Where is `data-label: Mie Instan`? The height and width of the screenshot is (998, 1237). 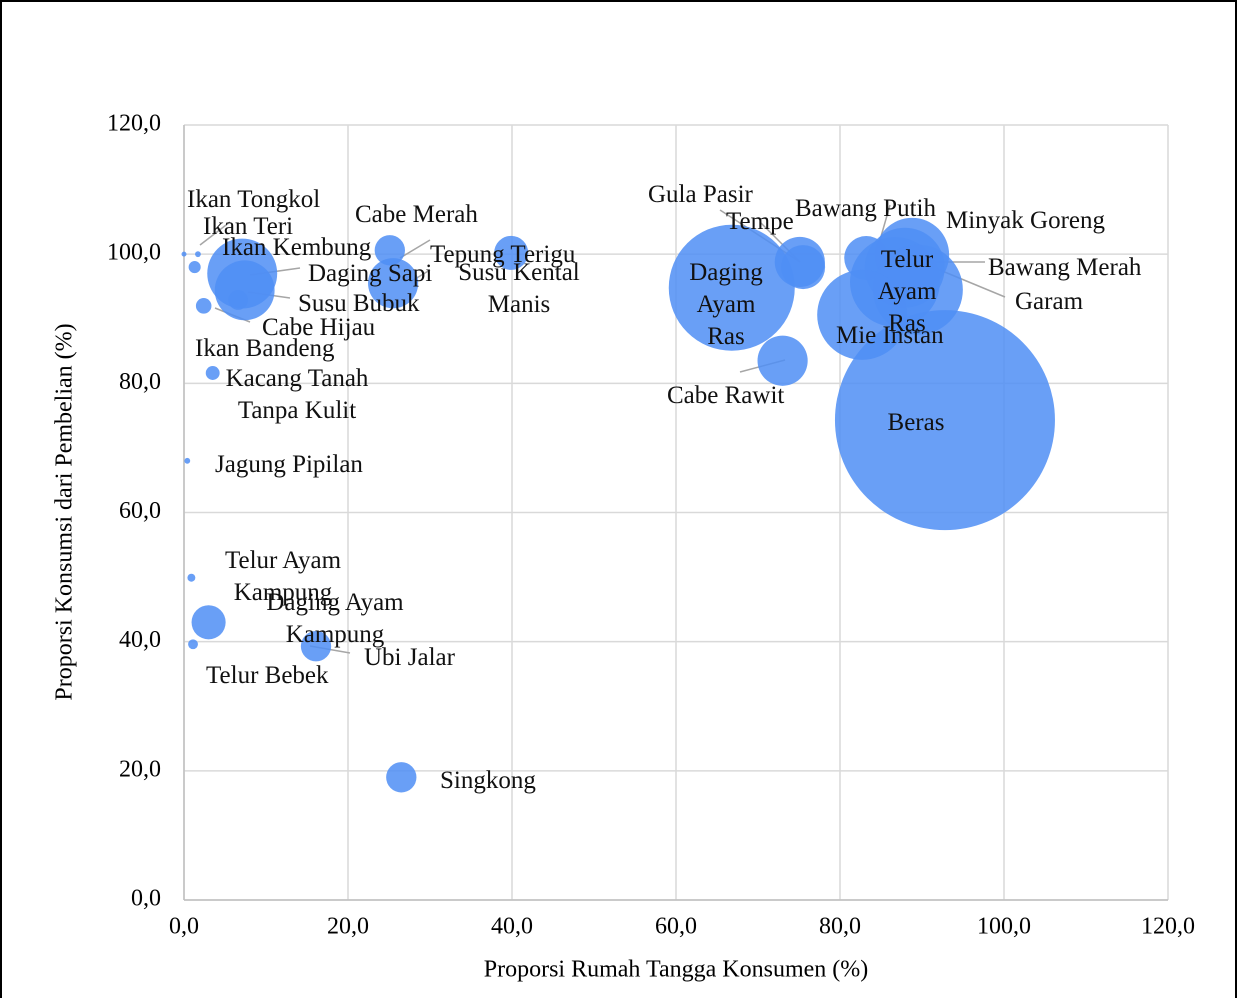 data-label: Mie Instan is located at coordinates (890, 335).